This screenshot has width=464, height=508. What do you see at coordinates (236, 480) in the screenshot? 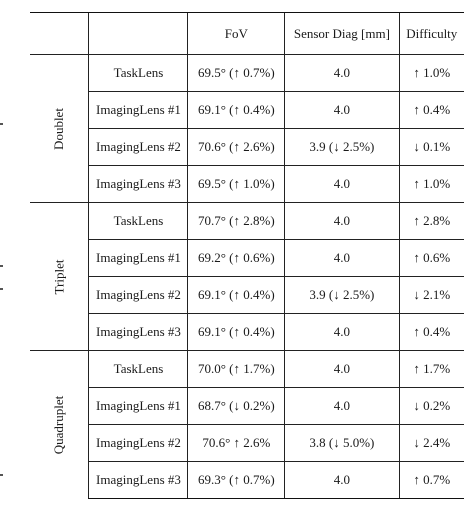
I see `fov-cell: 69.3° (↑ 0.7%)` at bounding box center [236, 480].